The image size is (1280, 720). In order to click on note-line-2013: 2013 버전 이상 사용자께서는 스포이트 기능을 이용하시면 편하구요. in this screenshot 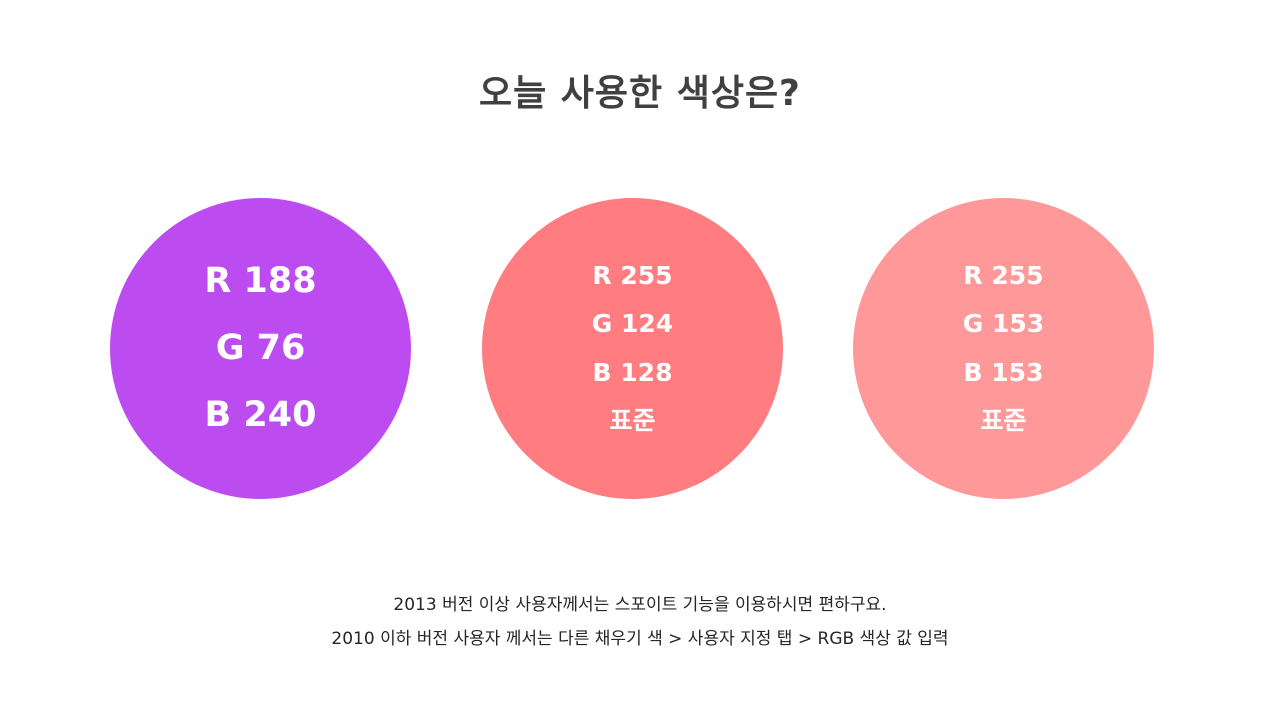, I will do `click(640, 605)`.